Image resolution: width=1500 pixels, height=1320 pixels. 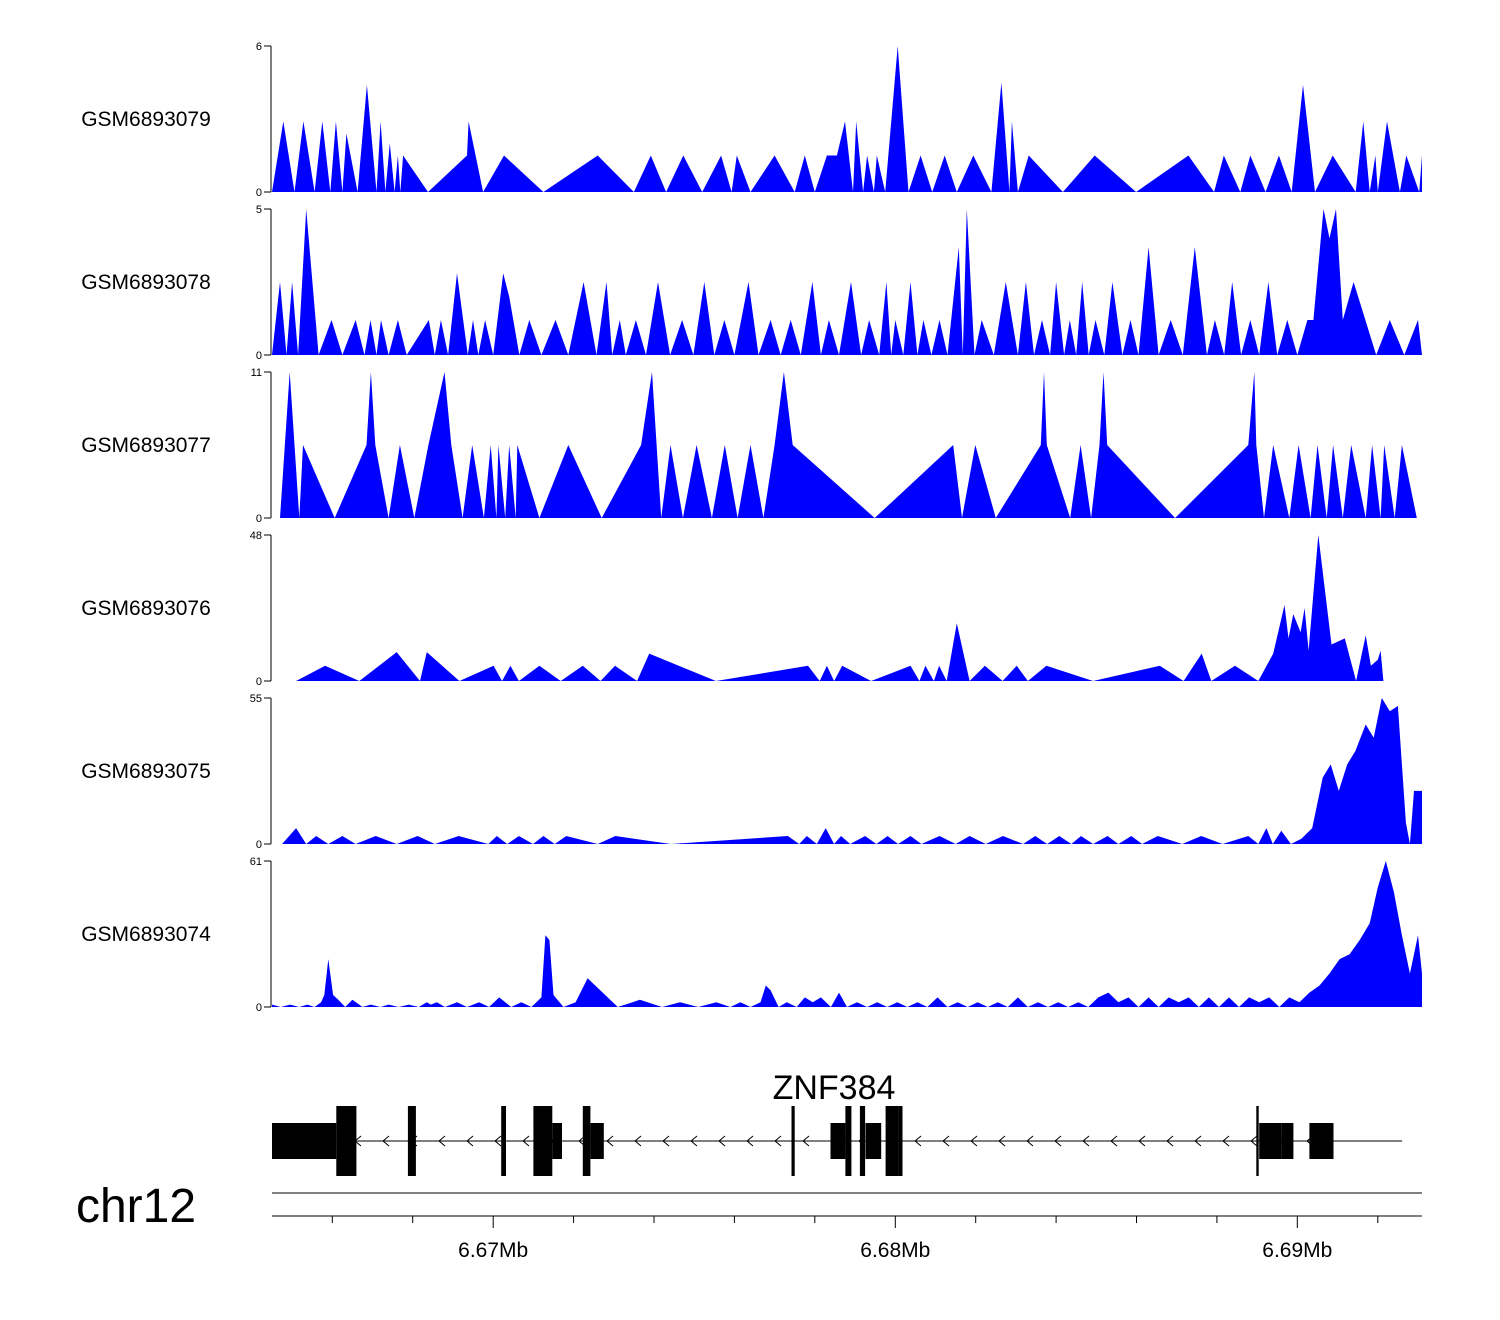 I want to click on y-tick-max-label: 48, so click(x=256, y=536).